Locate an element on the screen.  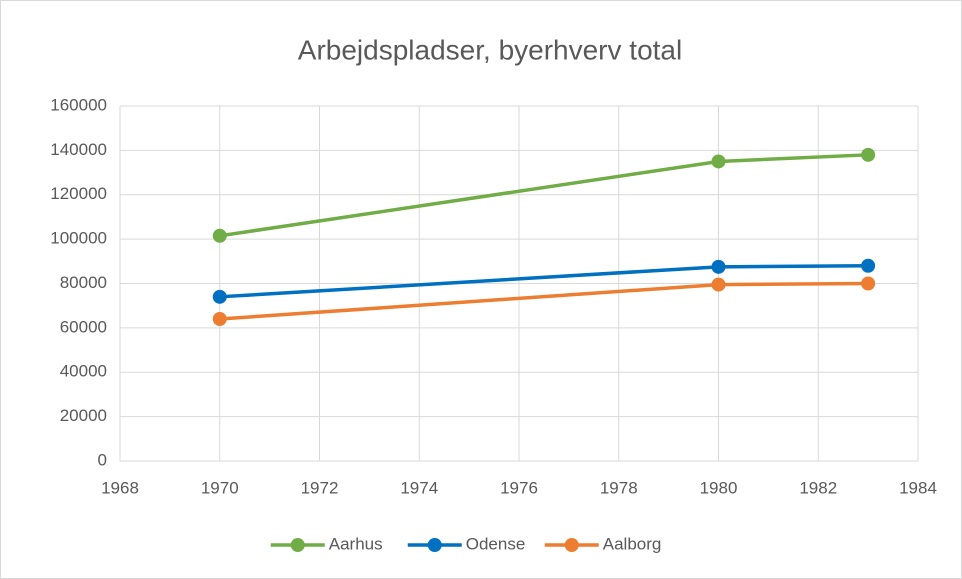
legend-label: Aarhus is located at coordinates (356, 543).